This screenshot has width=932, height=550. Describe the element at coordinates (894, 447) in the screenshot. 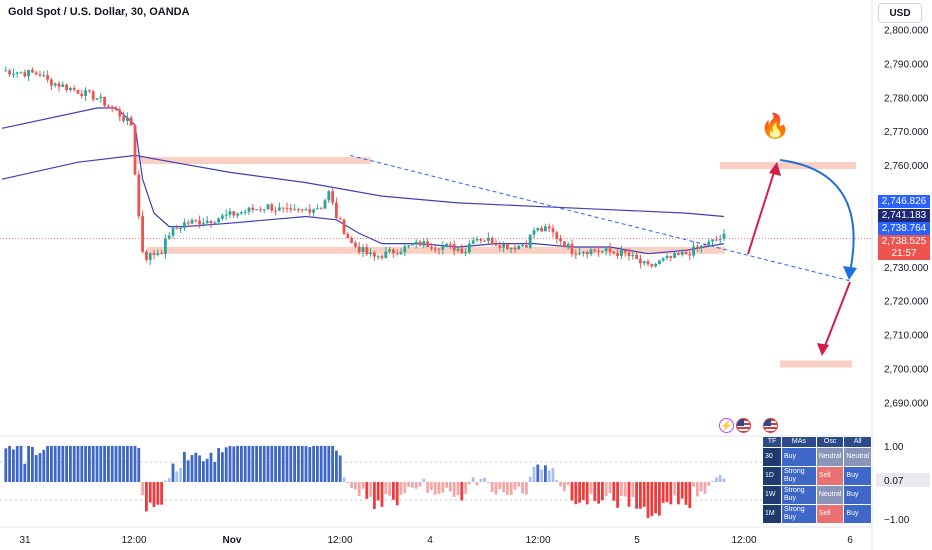

I see `osc-tick-label: 1.00` at that location.